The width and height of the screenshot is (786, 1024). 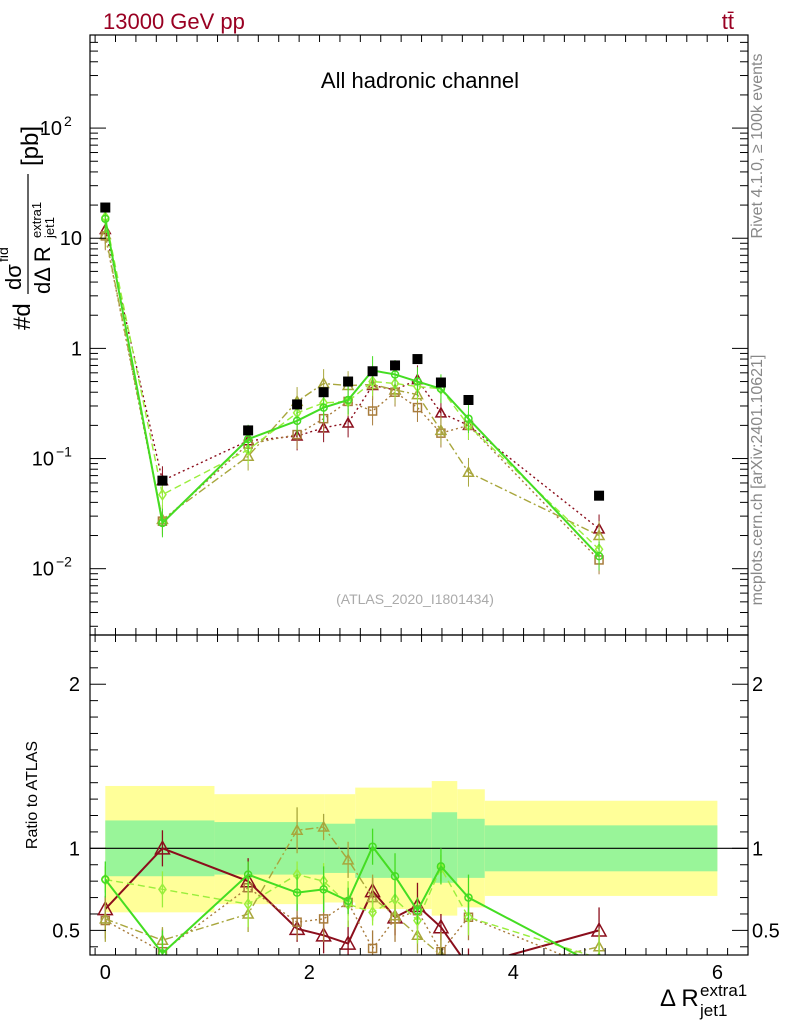 What do you see at coordinates (5, 254) in the screenshot?
I see `svg-text: fid` at bounding box center [5, 254].